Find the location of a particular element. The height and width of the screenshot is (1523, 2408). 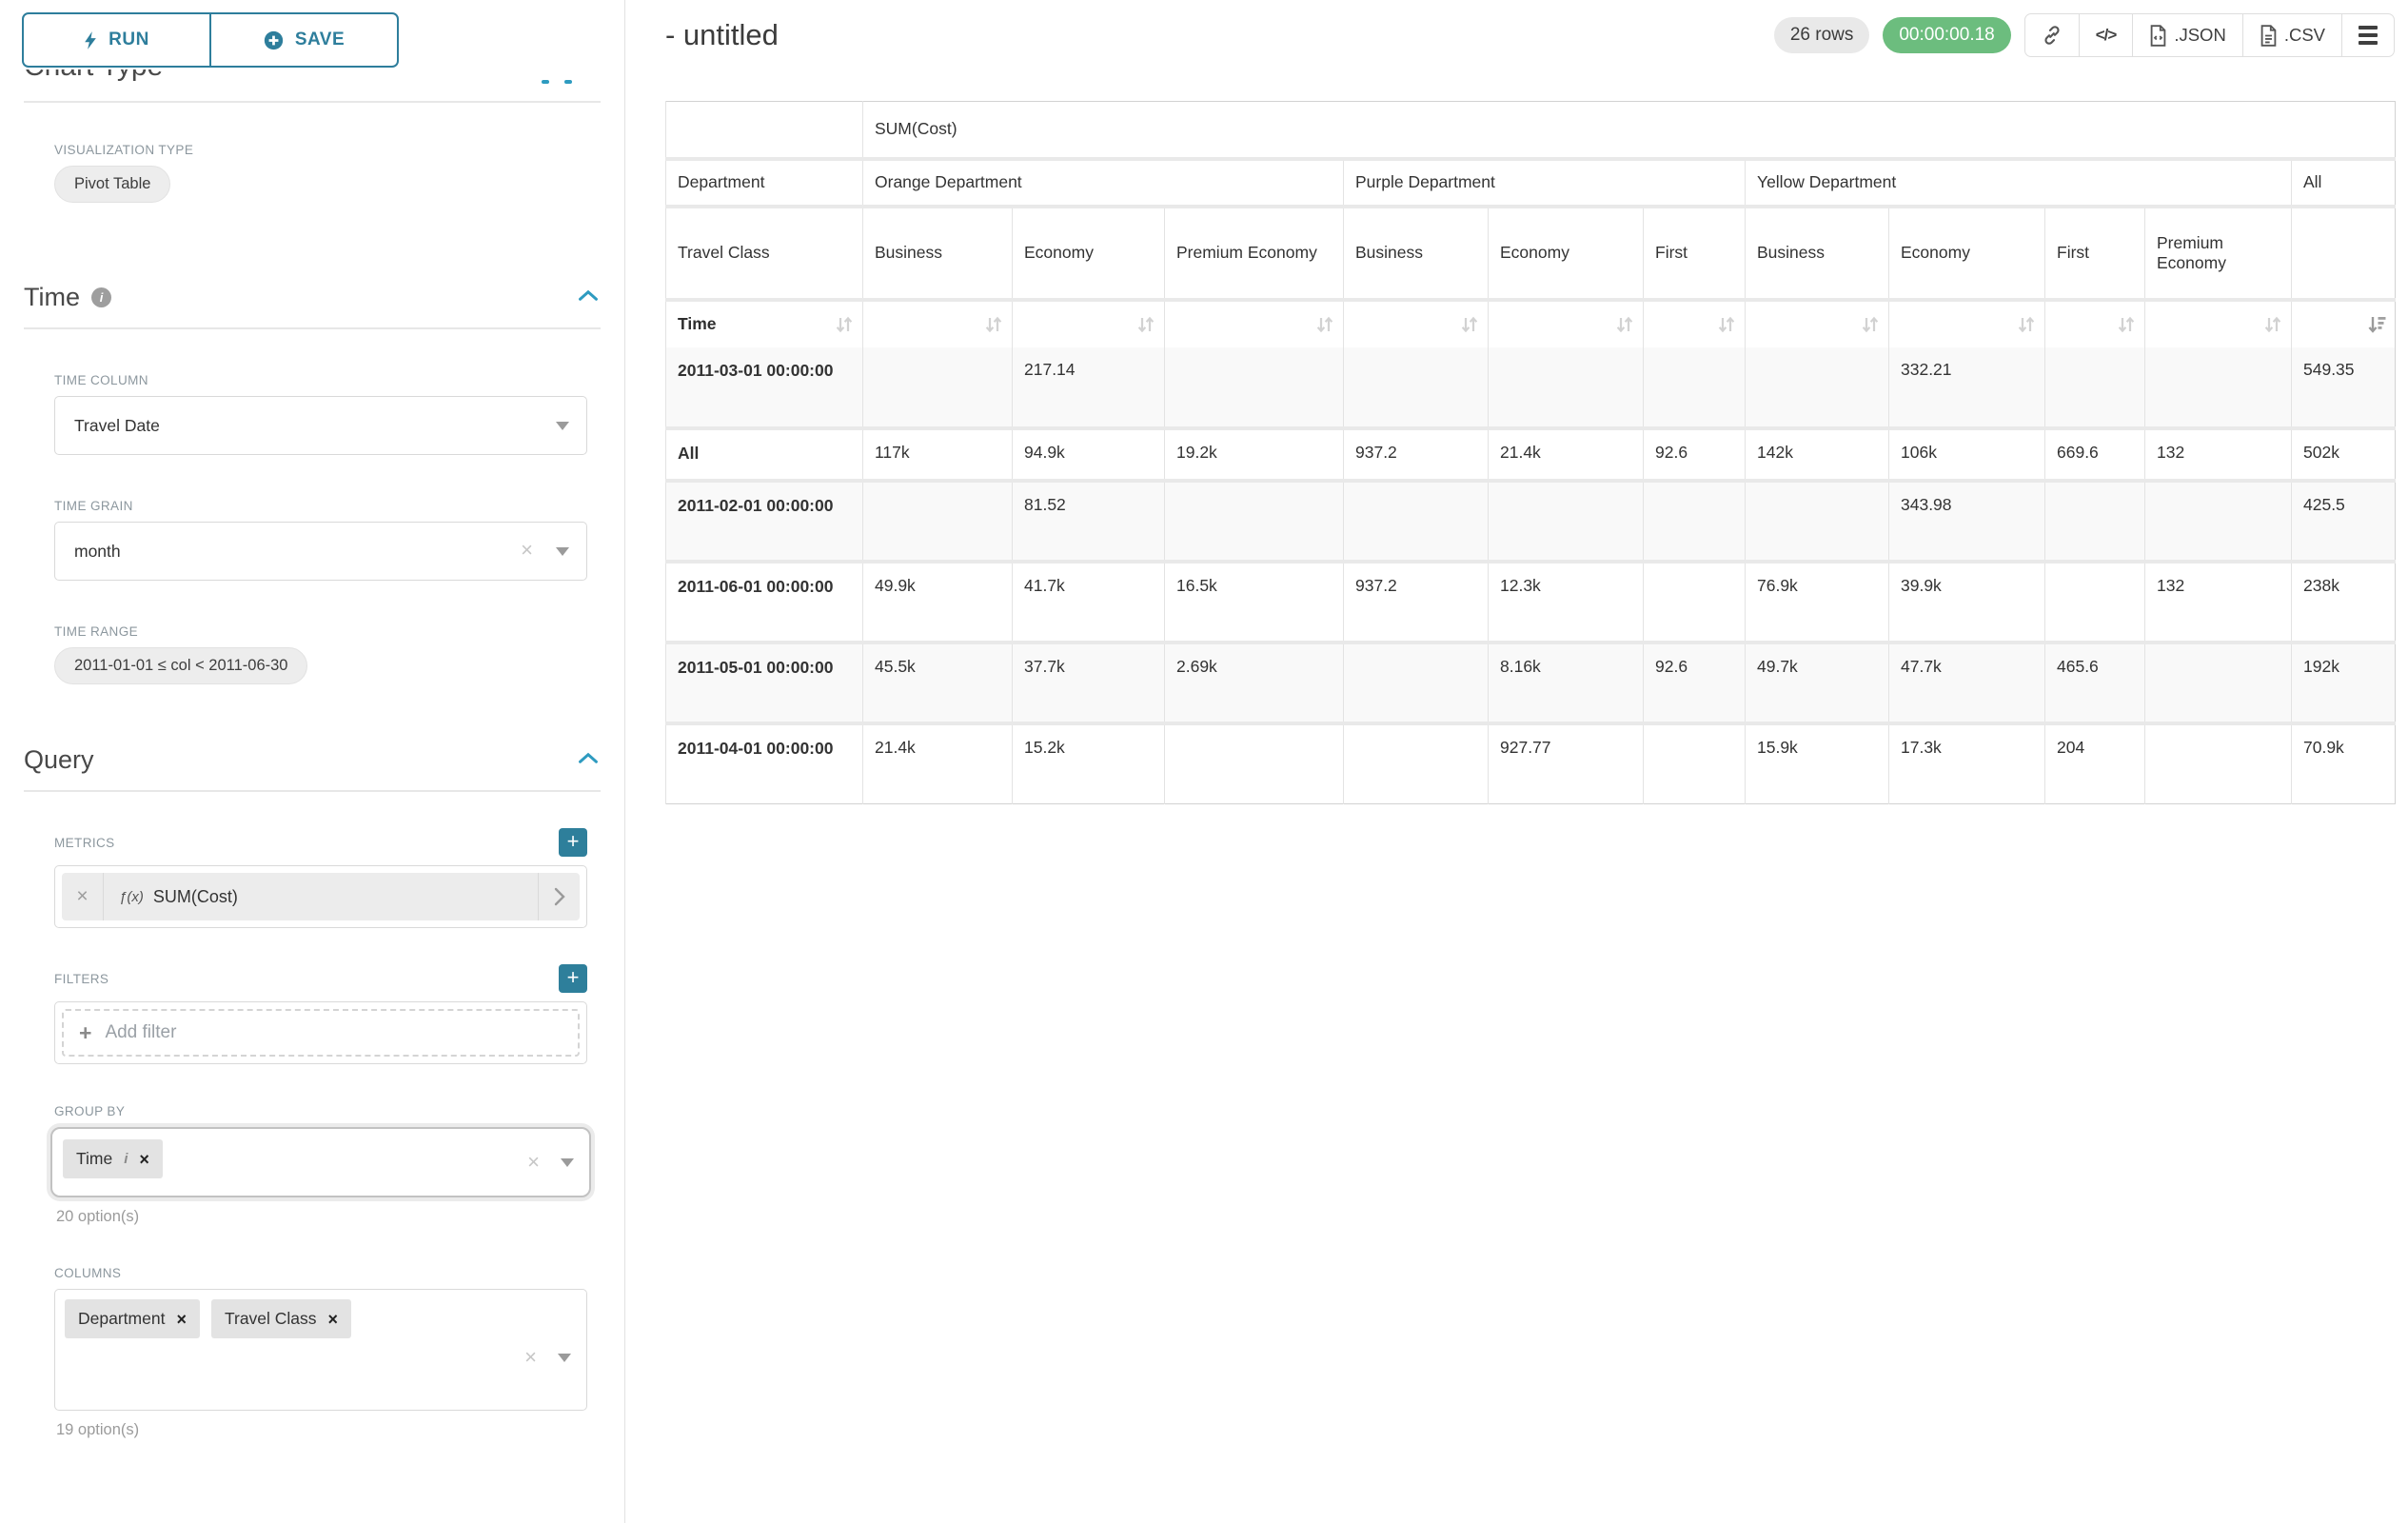

time-grain-label: TIME GRAIN is located at coordinates (93, 506).